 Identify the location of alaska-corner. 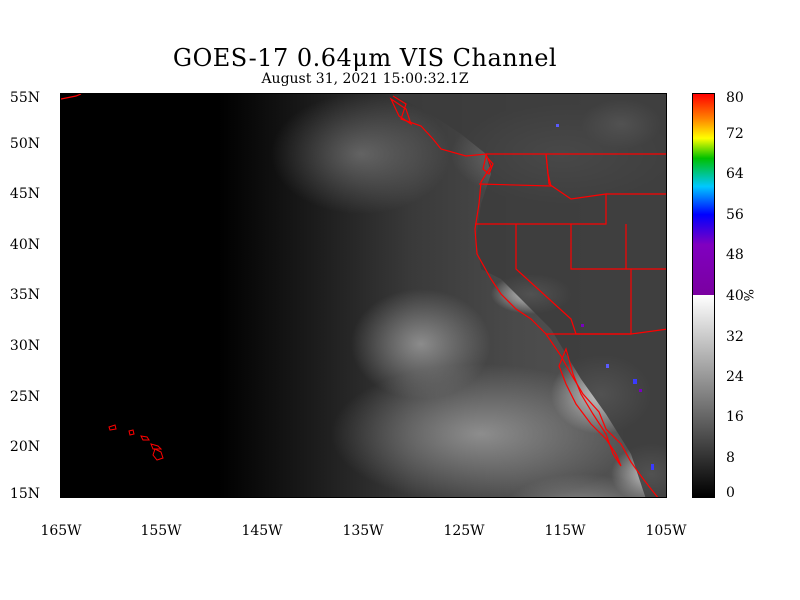
(71, 97).